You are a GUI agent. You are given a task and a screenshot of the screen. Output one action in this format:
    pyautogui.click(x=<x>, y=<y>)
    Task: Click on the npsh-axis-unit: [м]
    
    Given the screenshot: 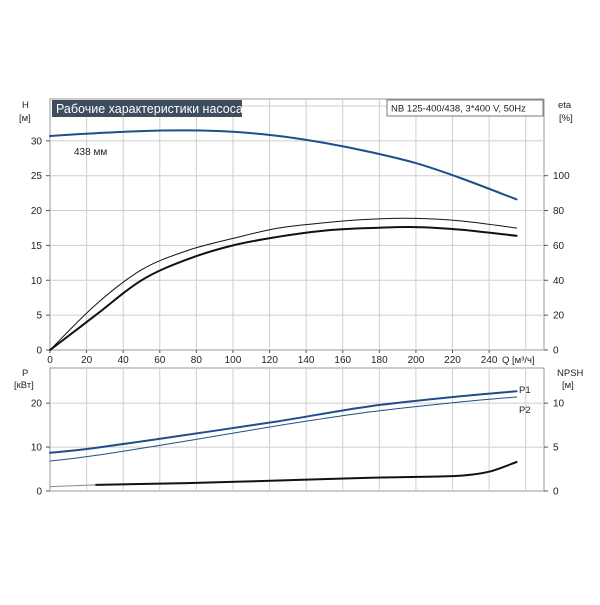 What is the action you would take?
    pyautogui.click(x=568, y=385)
    